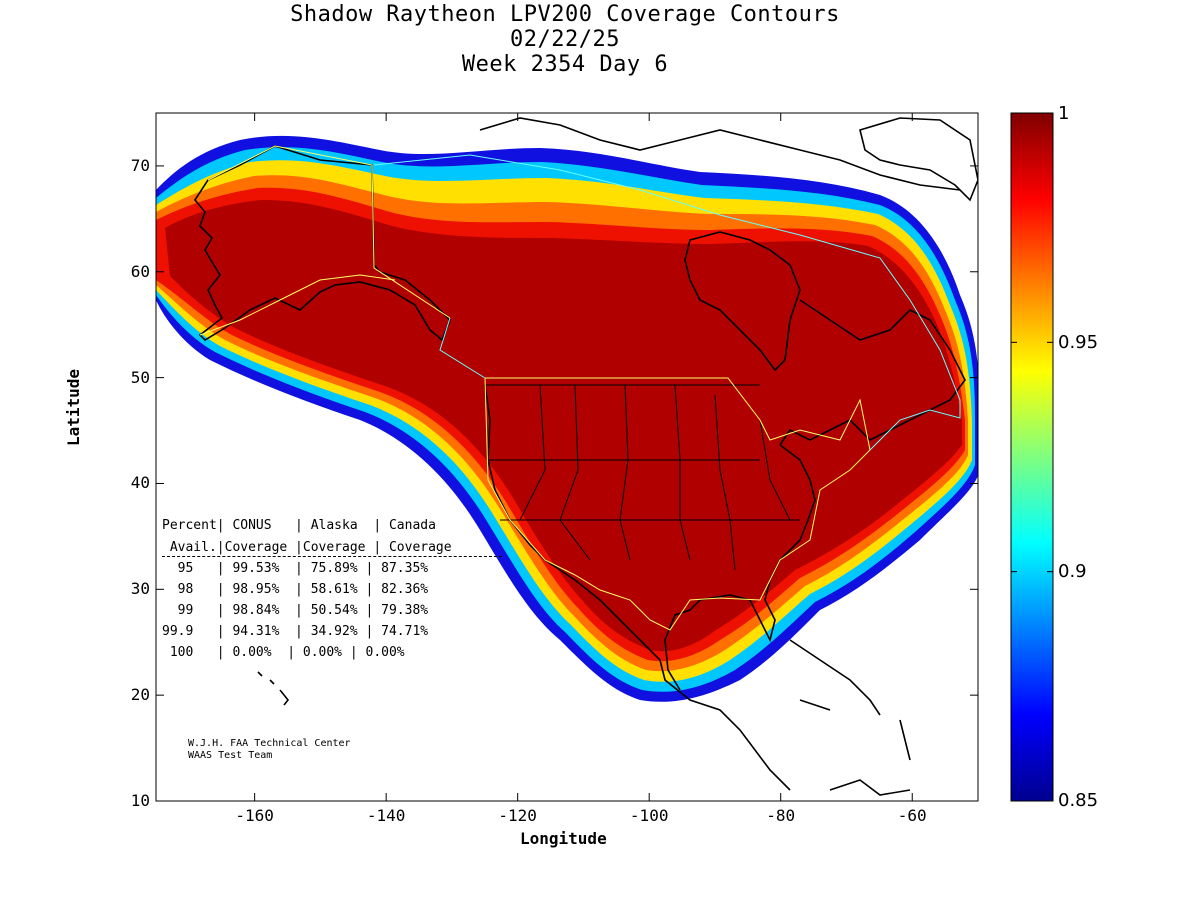 This screenshot has height=900, width=1200. I want to click on conus-boundary, so click(677, 504).